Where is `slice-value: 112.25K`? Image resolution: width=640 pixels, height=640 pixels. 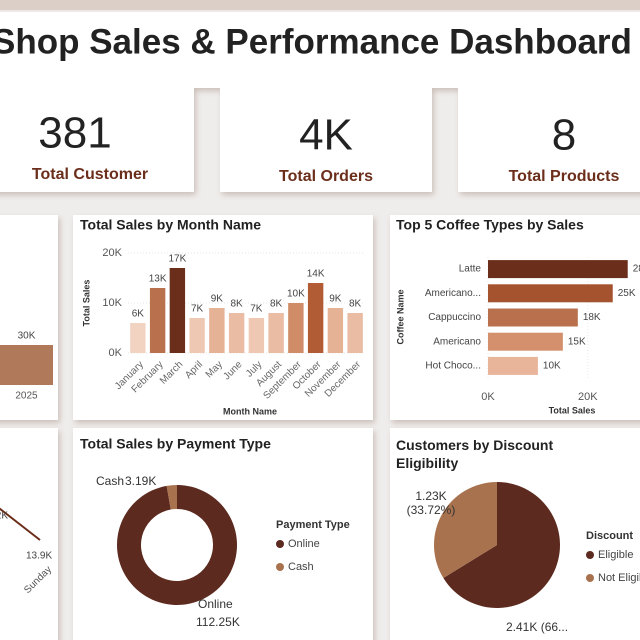 slice-value: 112.25K is located at coordinates (218, 622).